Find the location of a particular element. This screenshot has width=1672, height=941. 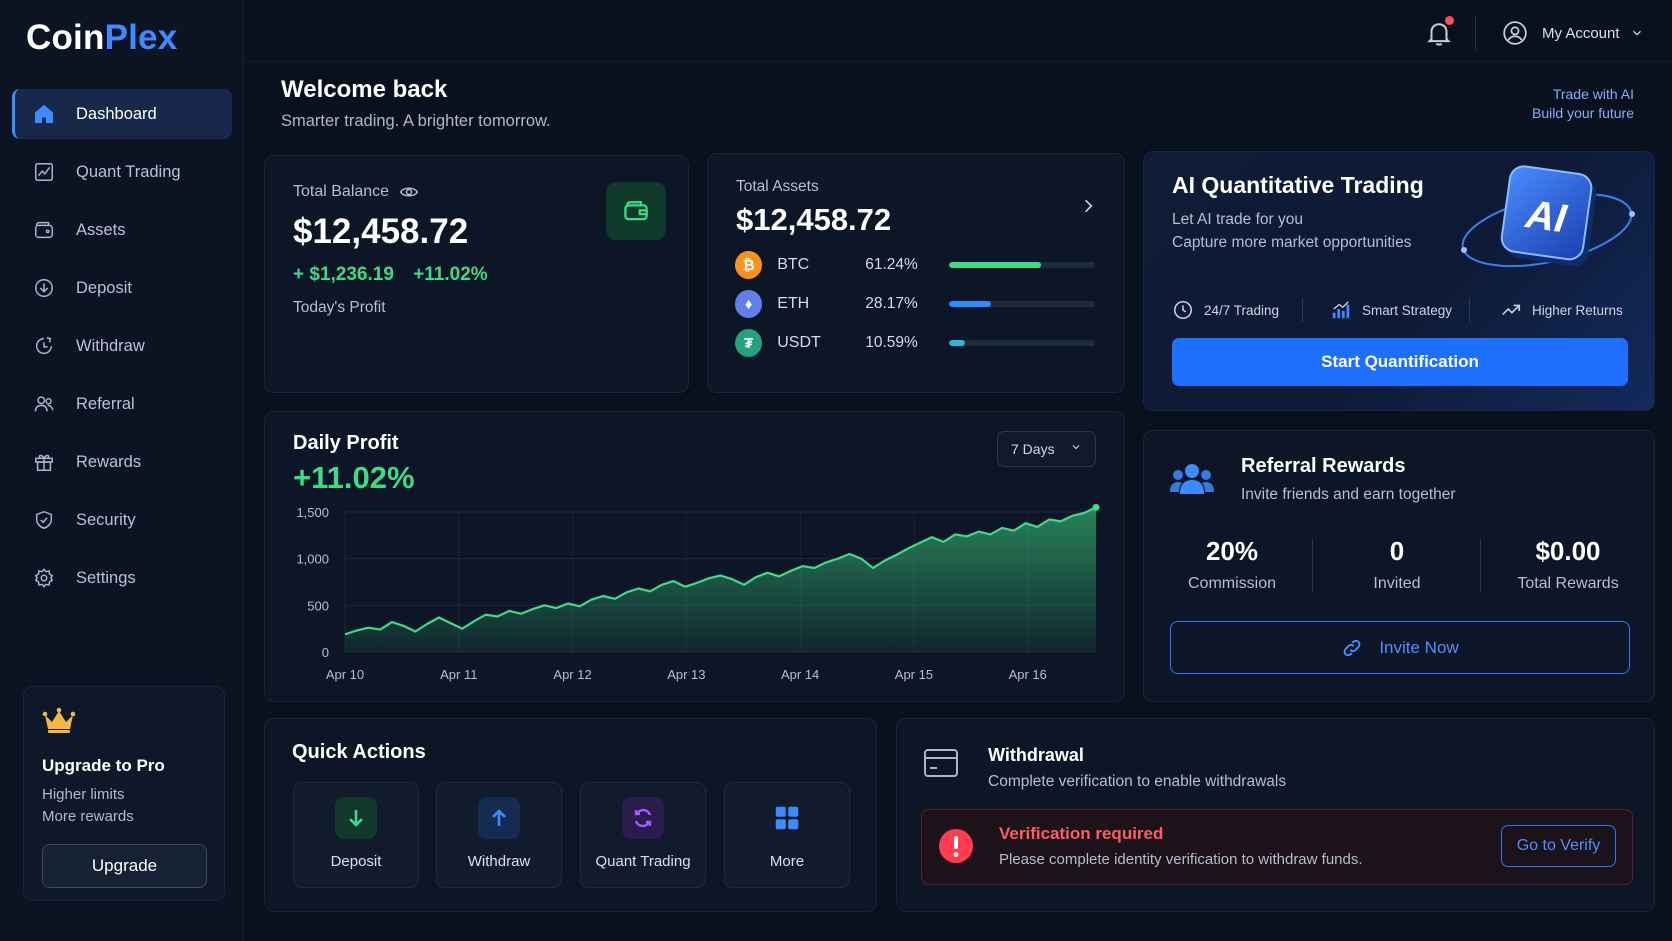

sidebar-item-label: Assets is located at coordinates (101, 229).